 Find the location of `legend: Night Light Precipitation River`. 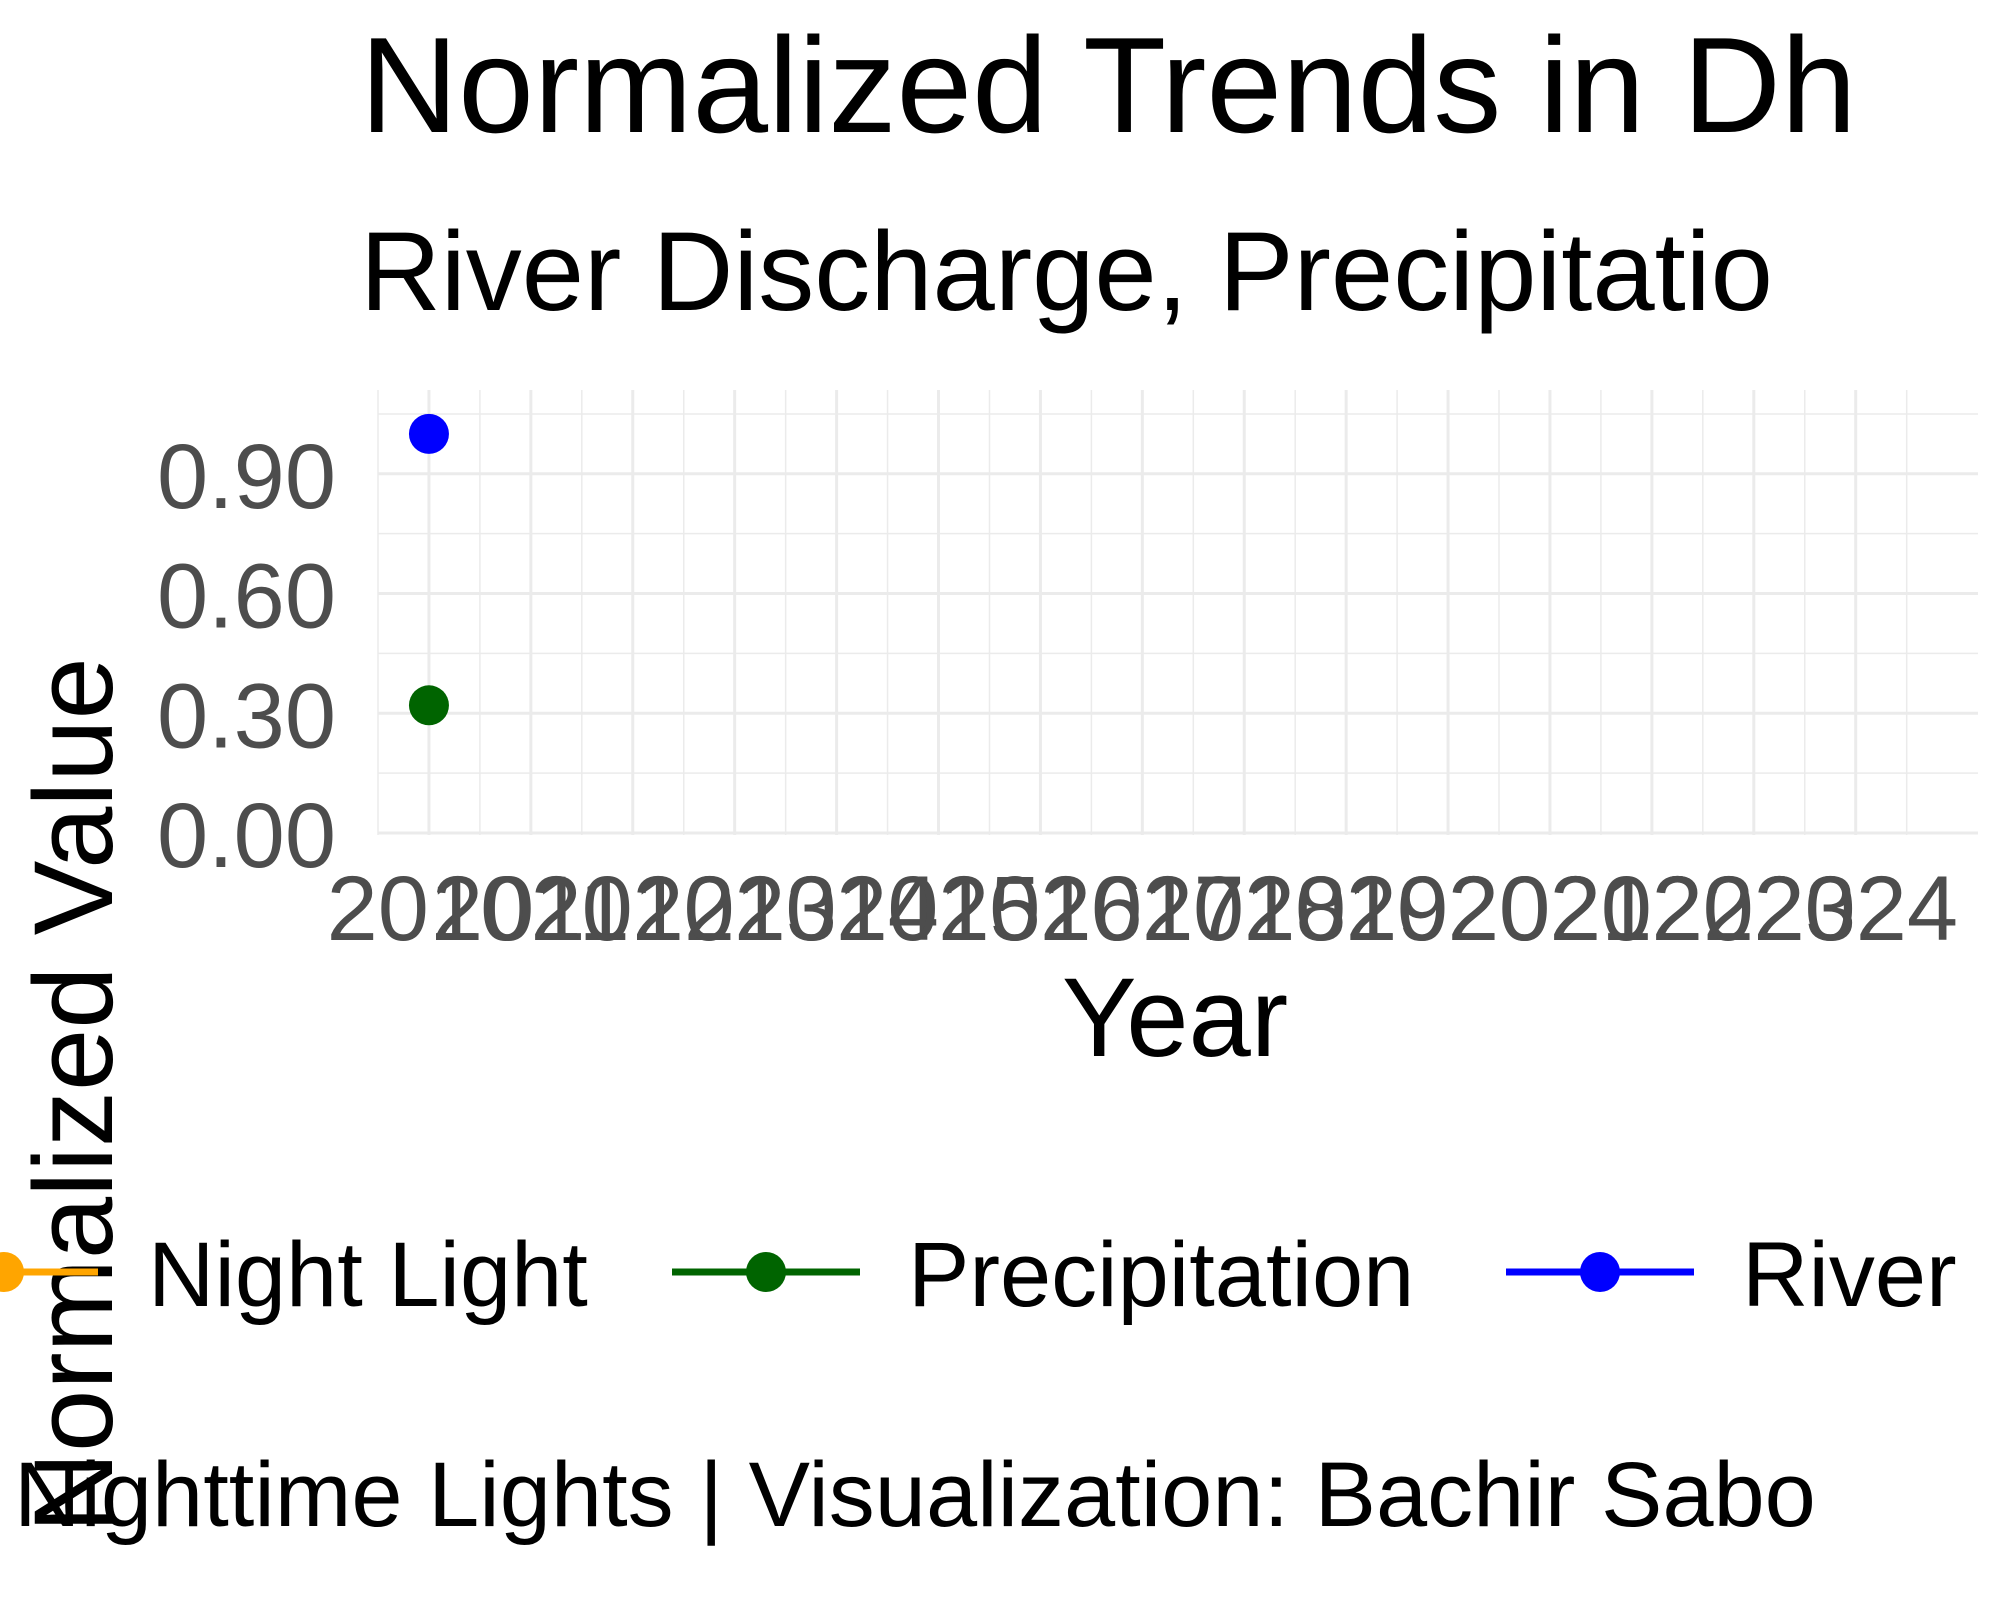

legend: Night Light Precipitation River is located at coordinates (978, 1275).